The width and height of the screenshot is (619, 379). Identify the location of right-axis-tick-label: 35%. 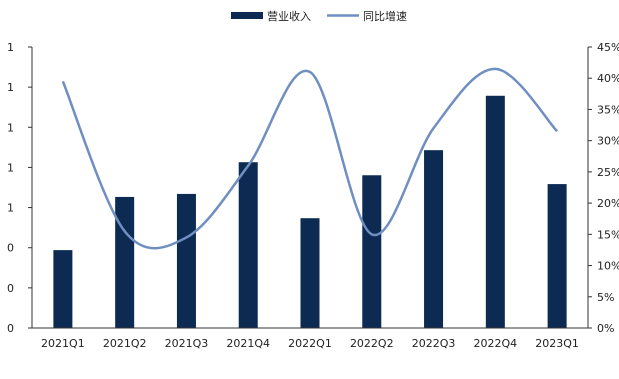
(608, 109).